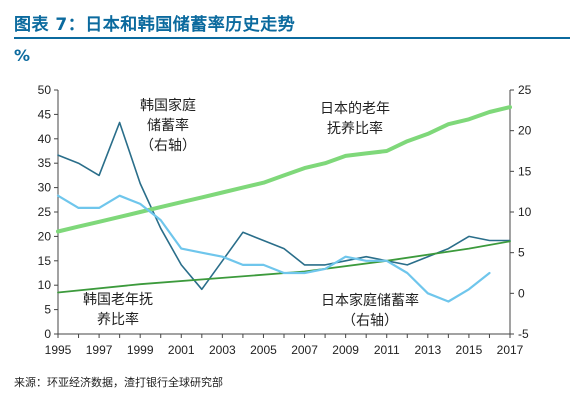 This screenshot has width=580, height=409. Describe the element at coordinates (99, 350) in the screenshot. I see `x-tick-label: 1997` at that location.